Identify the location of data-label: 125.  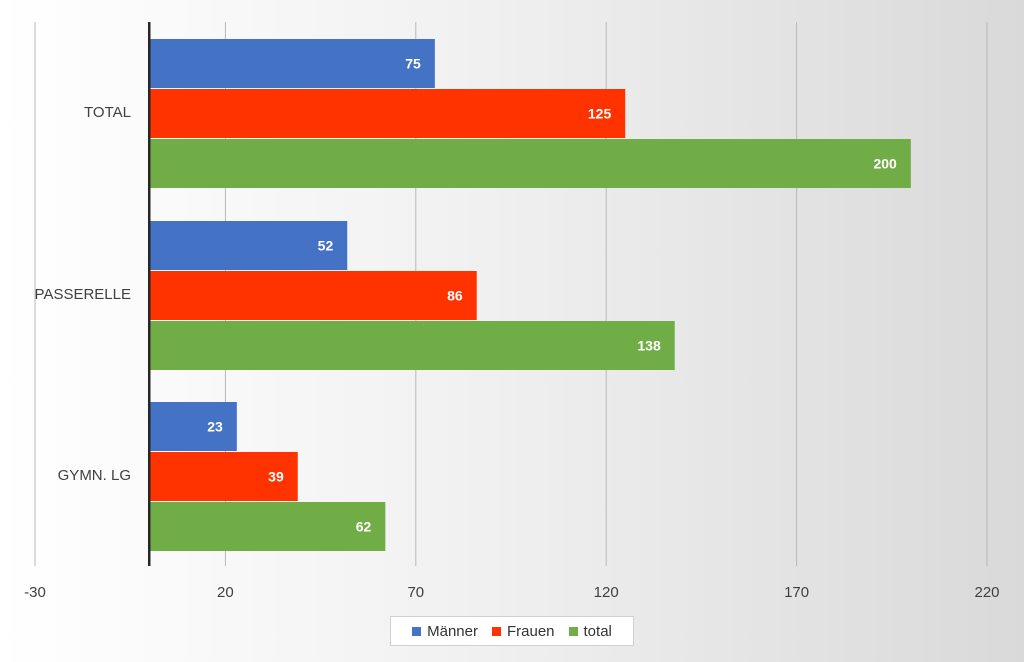
(600, 114).